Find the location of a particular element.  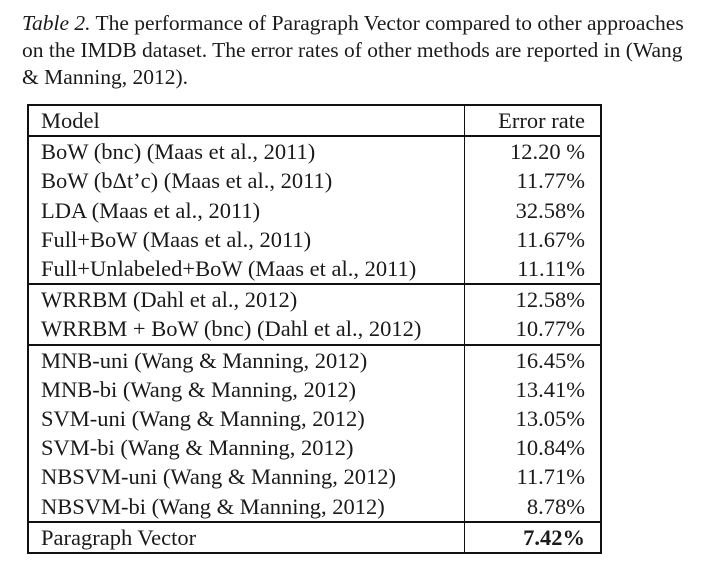

error-rate-cell: 12.58% is located at coordinates (550, 300).